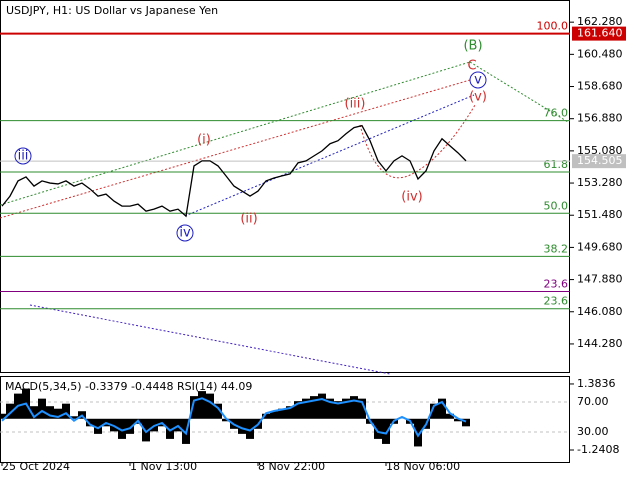 The image size is (640, 484). I want to click on wave-label: (i), so click(204, 140).